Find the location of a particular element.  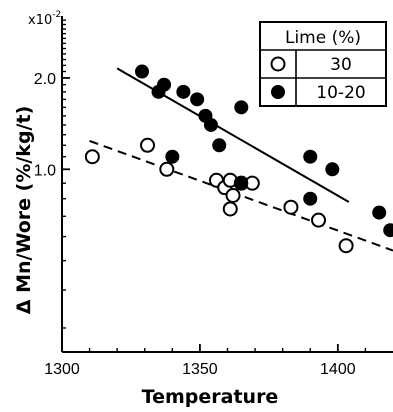

x-tick-label: 1400 is located at coordinates (338, 369).